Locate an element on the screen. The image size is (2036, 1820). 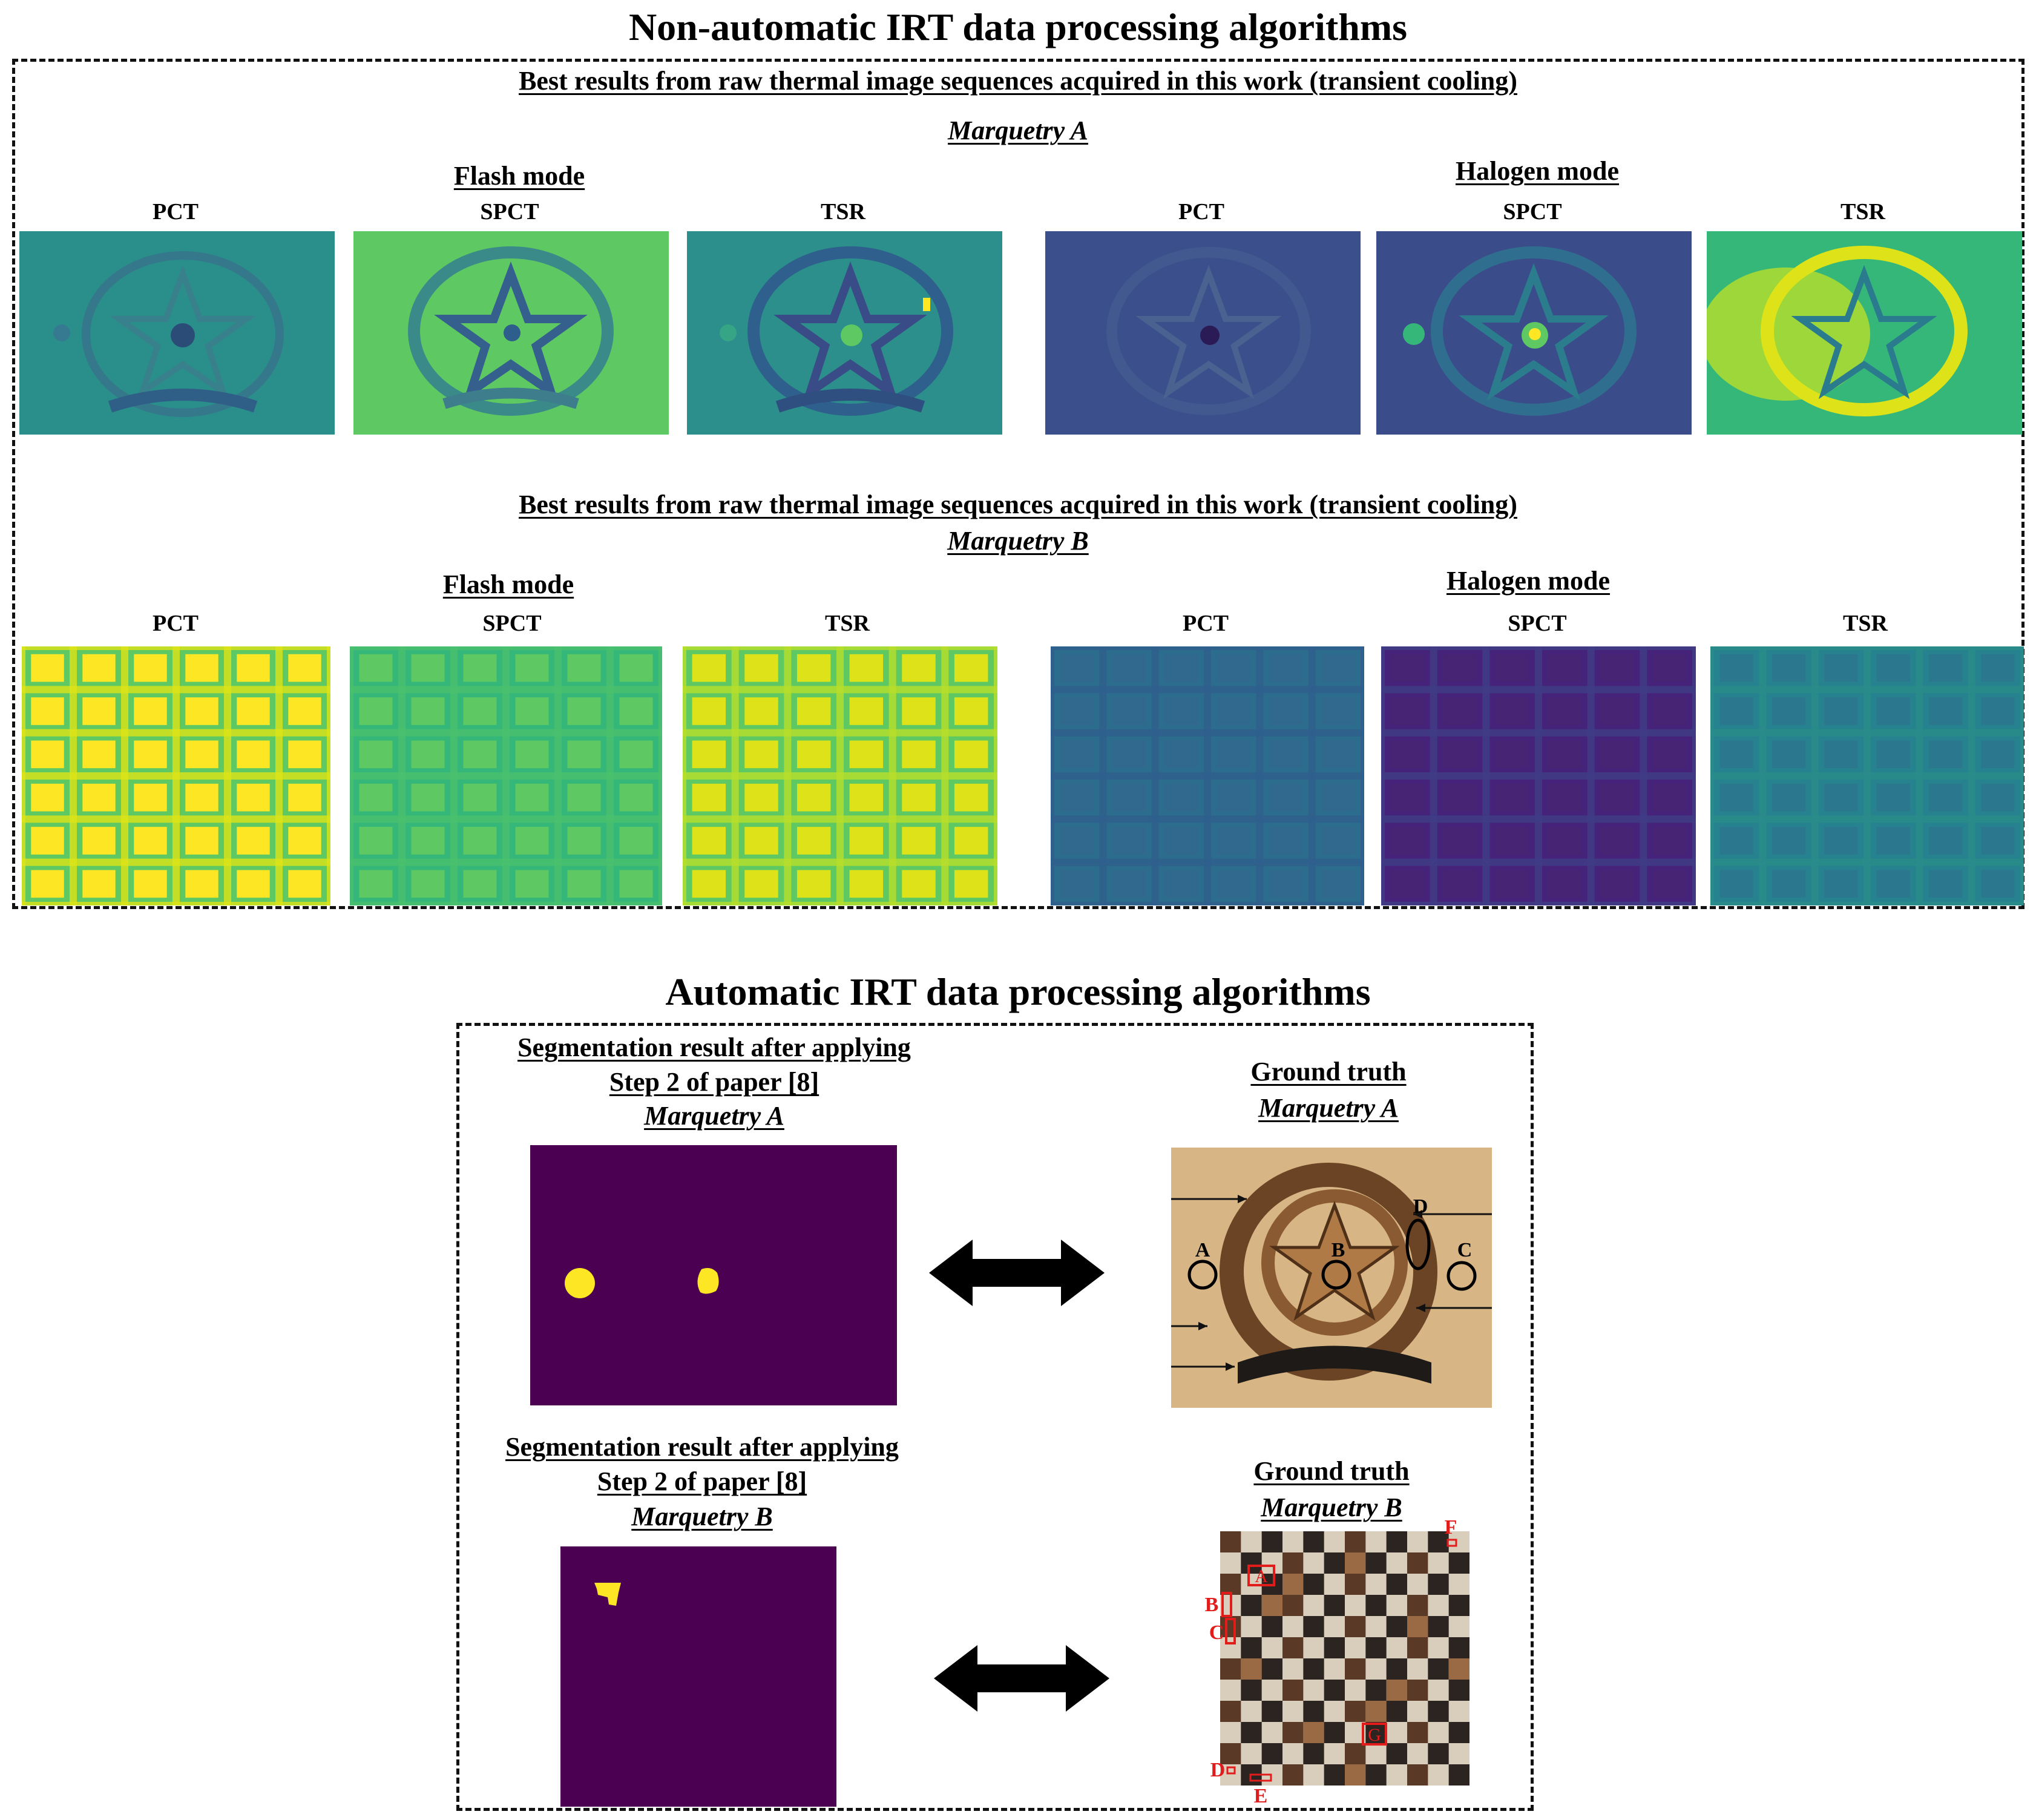
gt-b-line2: Marquetry B is located at coordinates (1332, 1507).